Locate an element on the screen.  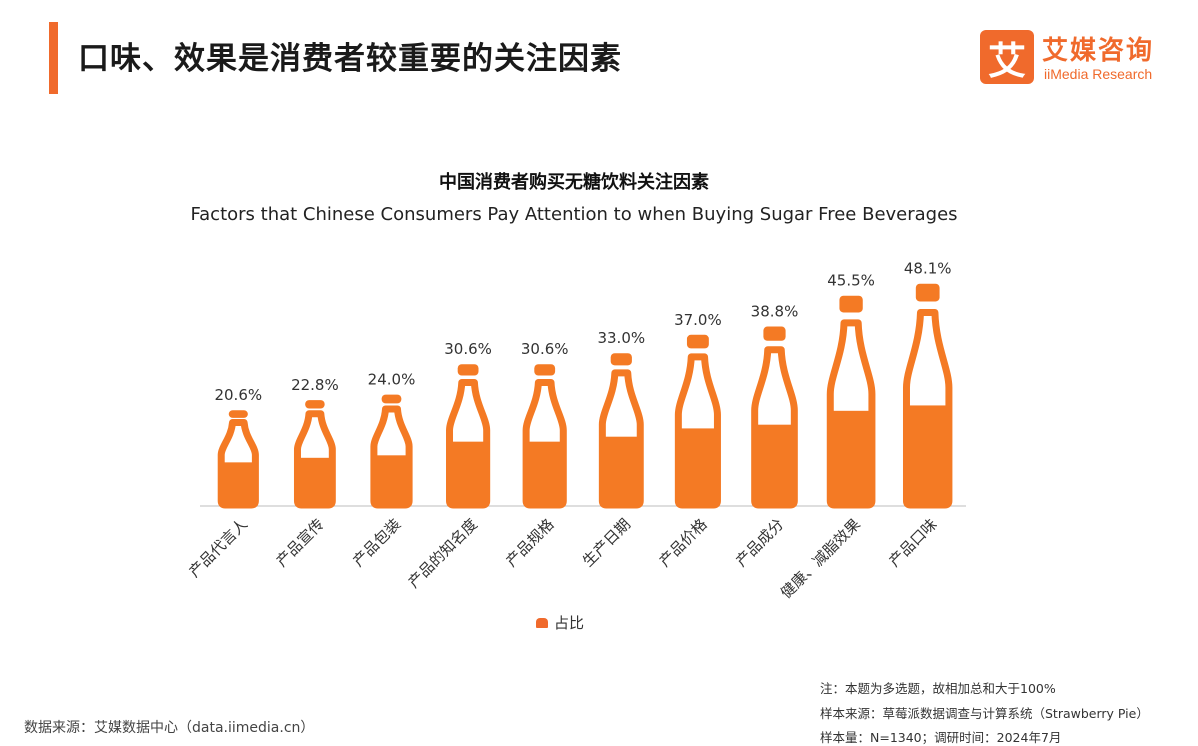
category-label: 产品口味 is located at coordinates (912, 542).